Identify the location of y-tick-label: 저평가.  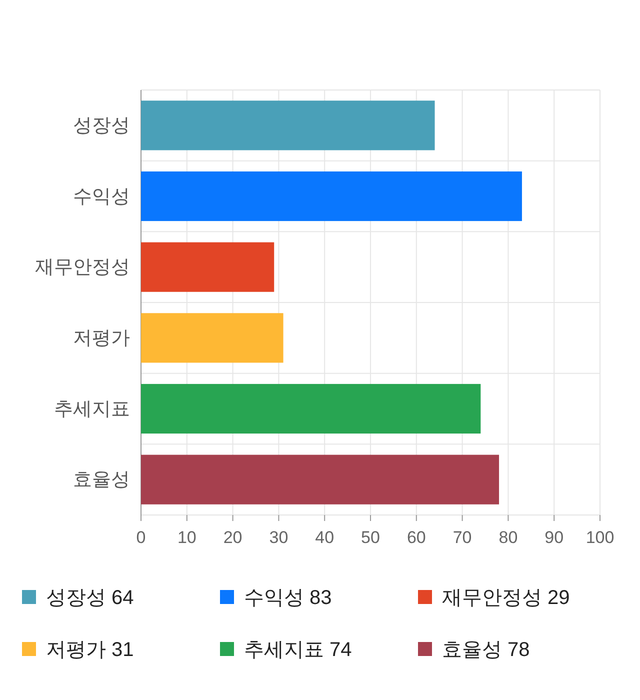
(101, 338).